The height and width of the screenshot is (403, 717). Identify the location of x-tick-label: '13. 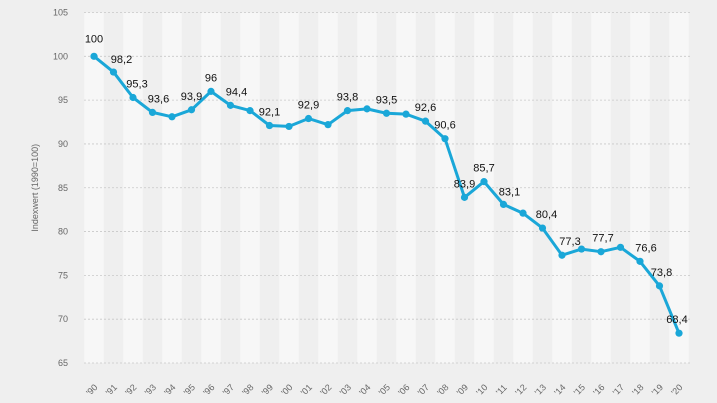
(540, 389).